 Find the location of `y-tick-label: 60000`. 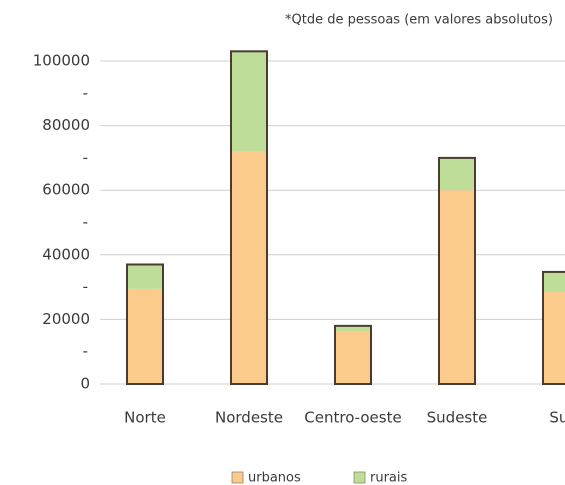

y-tick-label: 60000 is located at coordinates (66, 190).